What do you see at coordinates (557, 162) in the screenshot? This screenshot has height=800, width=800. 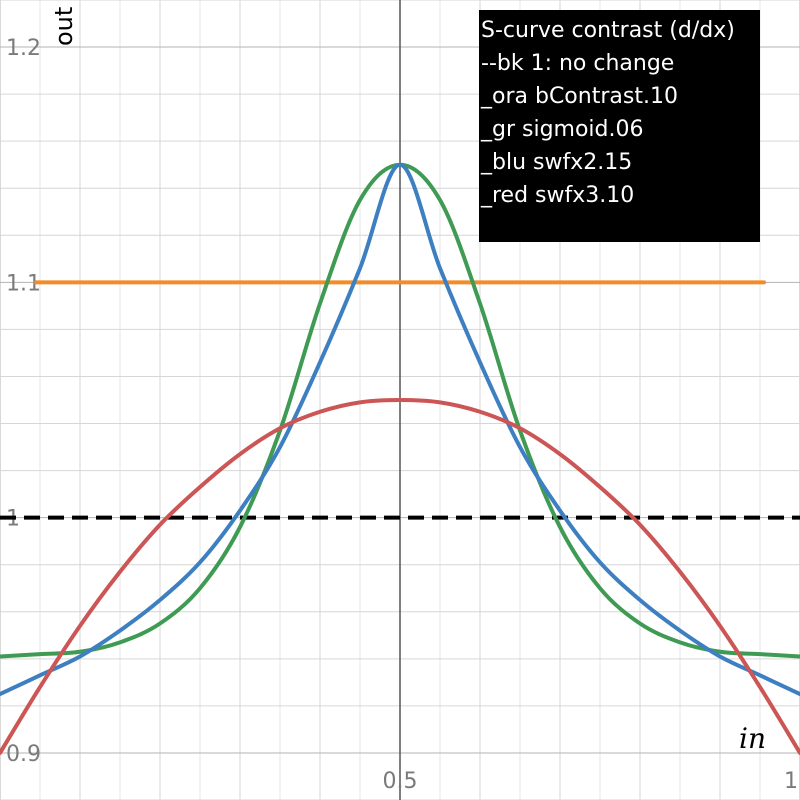 I see `legend-entry-blue: _blu swfx2.15` at bounding box center [557, 162].